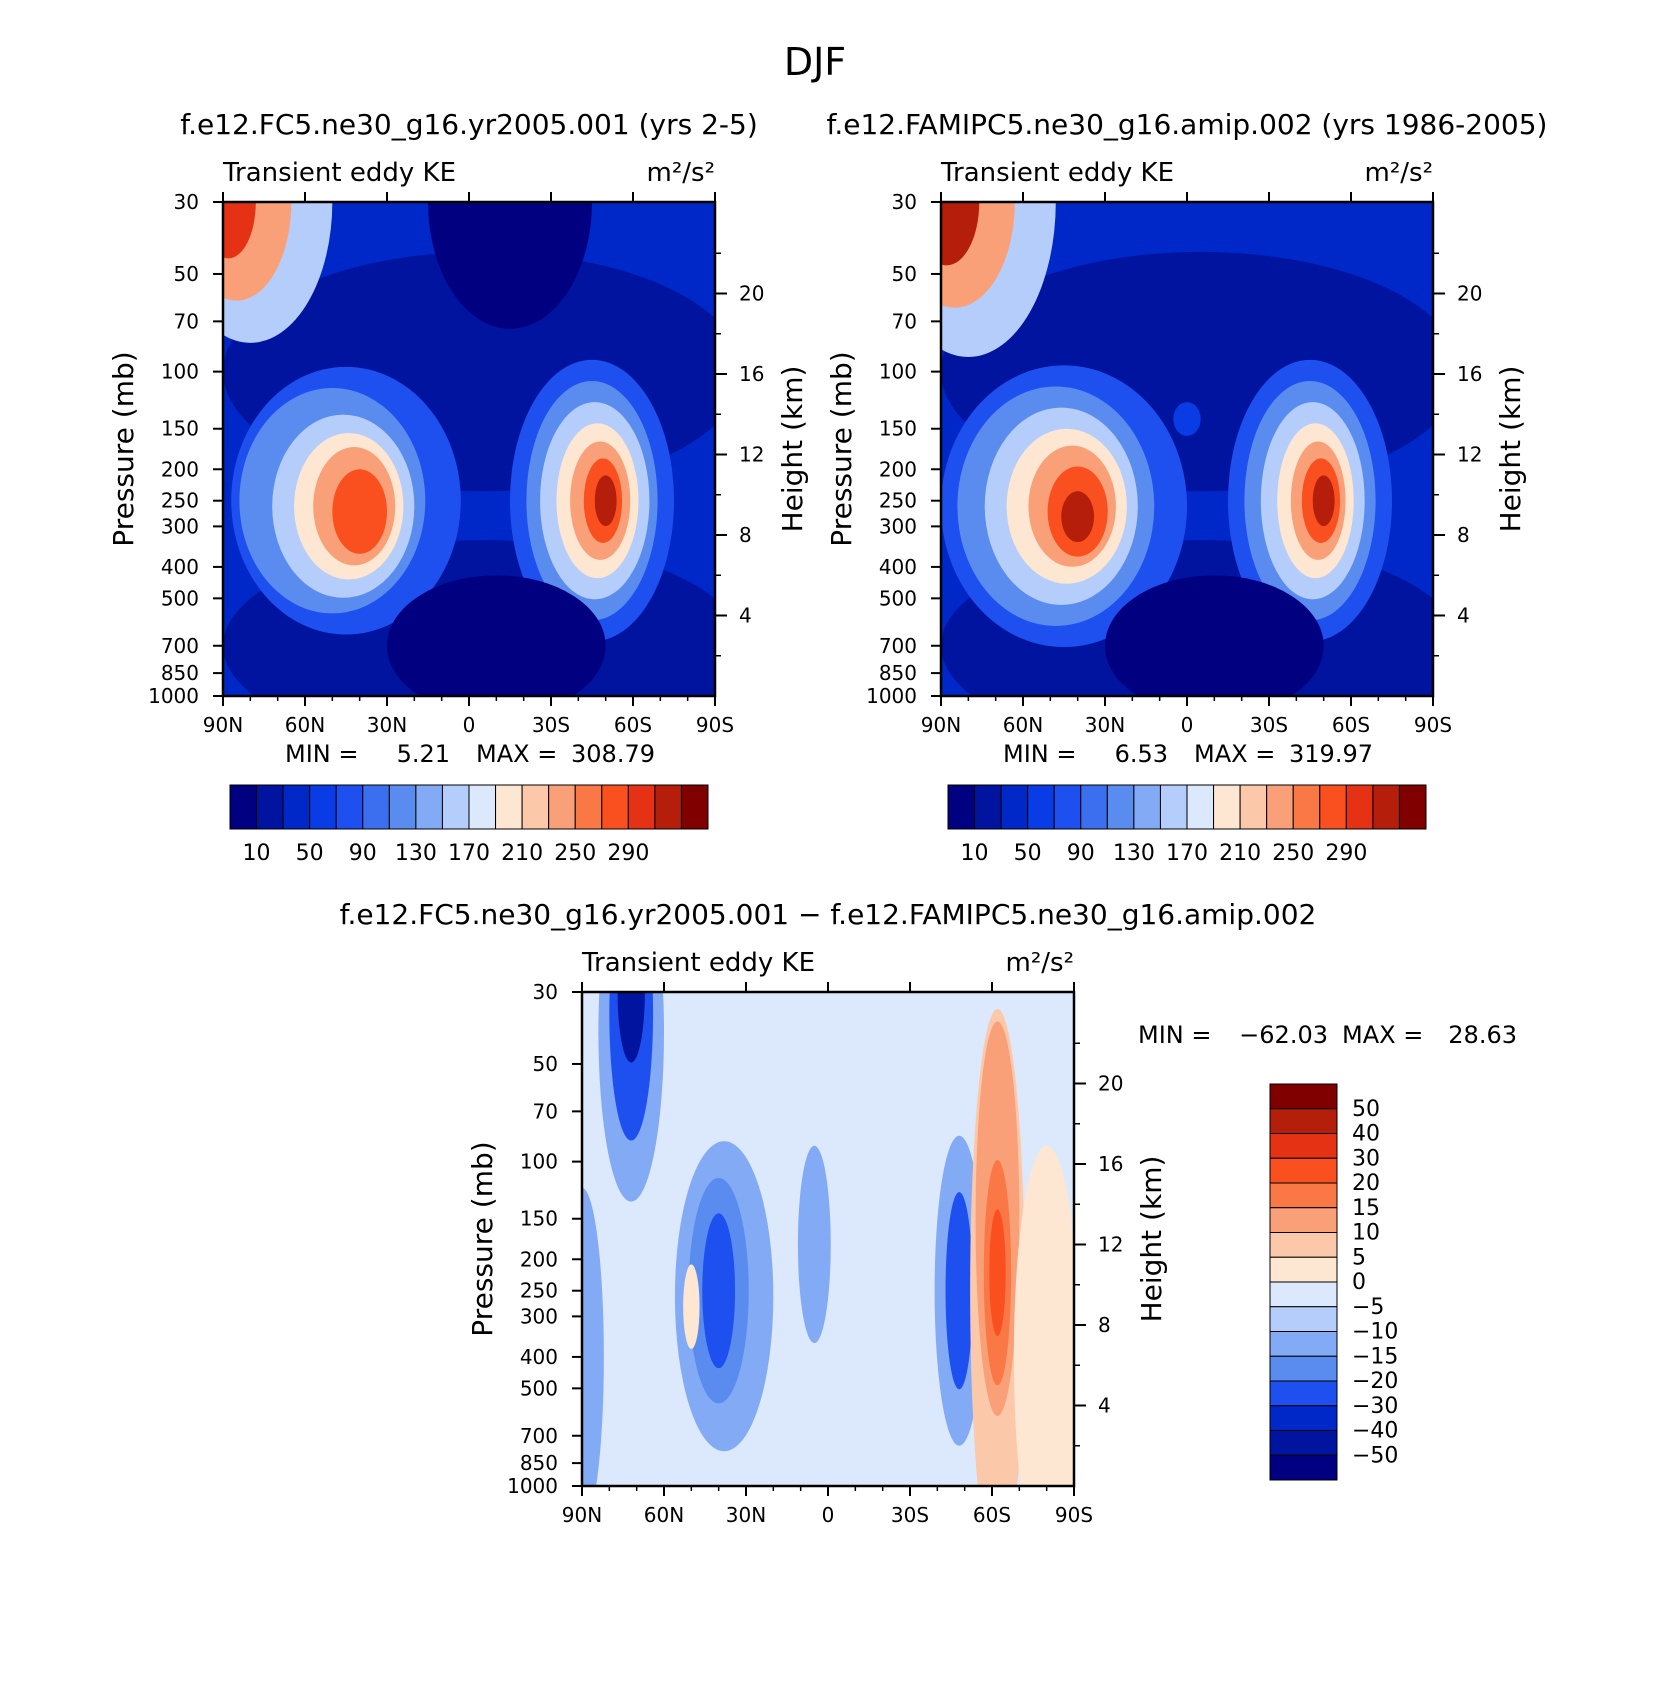  I want to click on colorbar-label: 40, so click(1366, 1134).